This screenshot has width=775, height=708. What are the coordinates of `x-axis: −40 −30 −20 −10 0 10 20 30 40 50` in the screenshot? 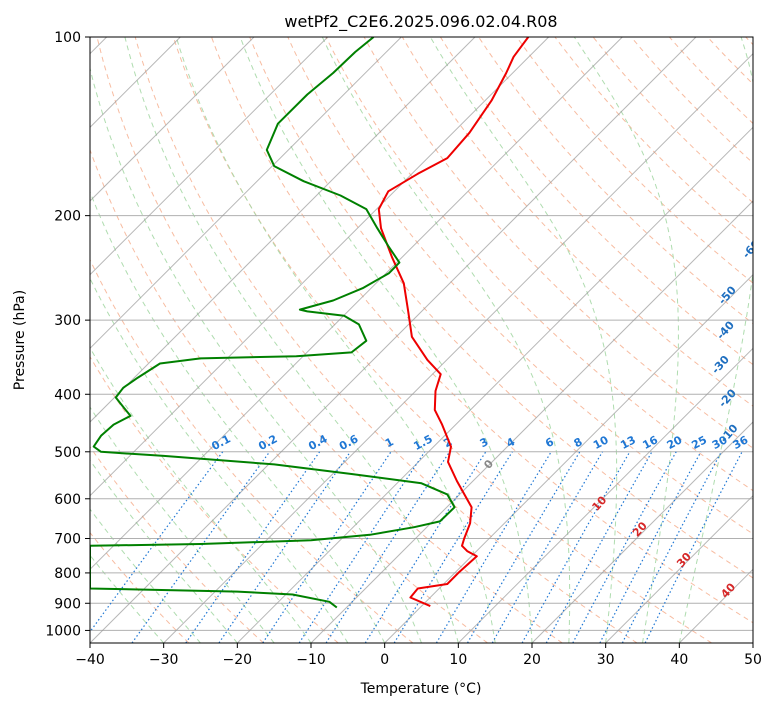 It's located at (418, 655).